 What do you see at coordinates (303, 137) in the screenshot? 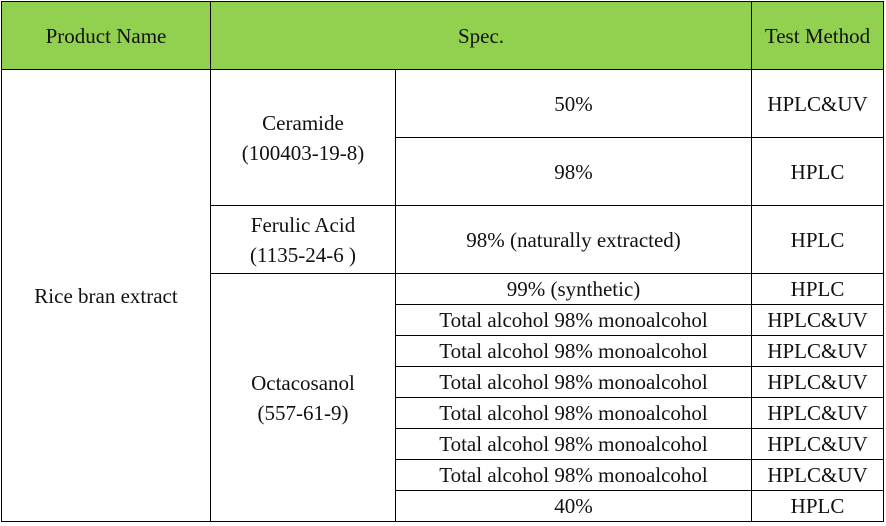
I see `compound-cell-ceramide: Ceramide (100403-19-8)` at bounding box center [303, 137].